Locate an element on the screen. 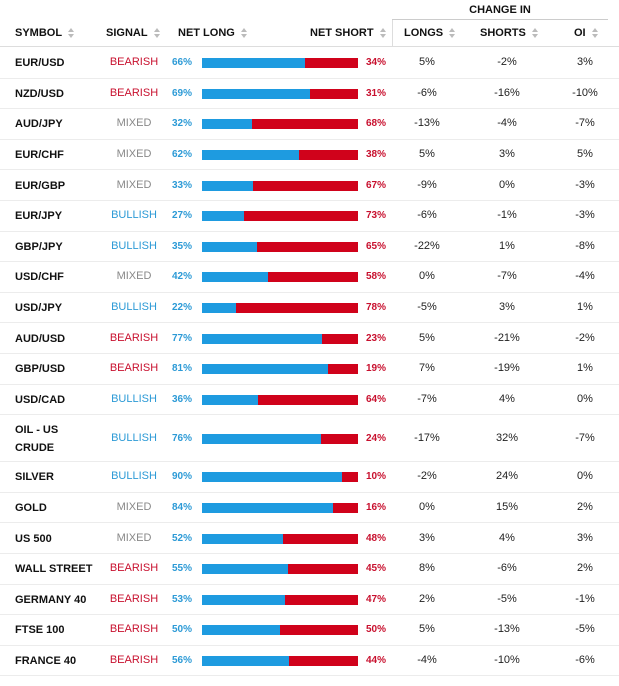 This screenshot has height=686, width=619. longs-change-value: -6% is located at coordinates (427, 215).